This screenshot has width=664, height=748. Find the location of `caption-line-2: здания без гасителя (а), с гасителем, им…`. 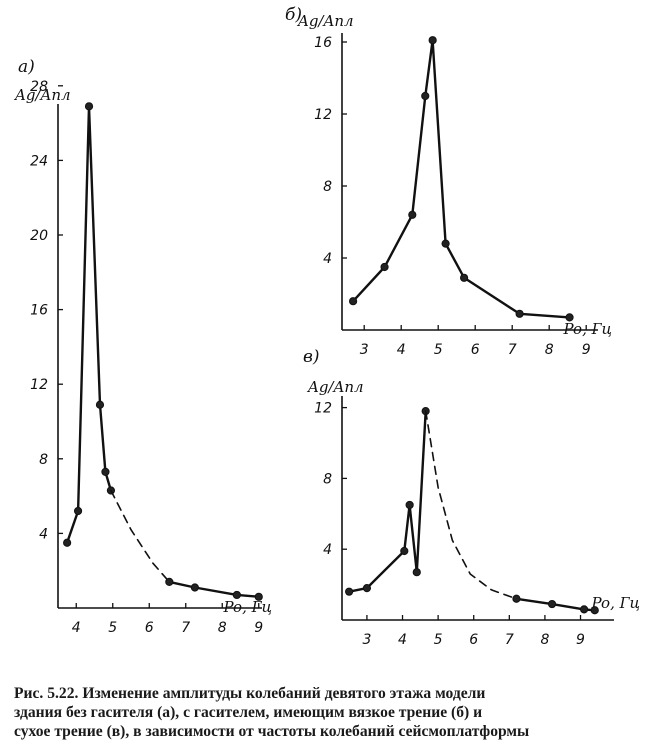

caption-line-2: здания без гасителя (а), с гасителем, им… is located at coordinates (248, 712).